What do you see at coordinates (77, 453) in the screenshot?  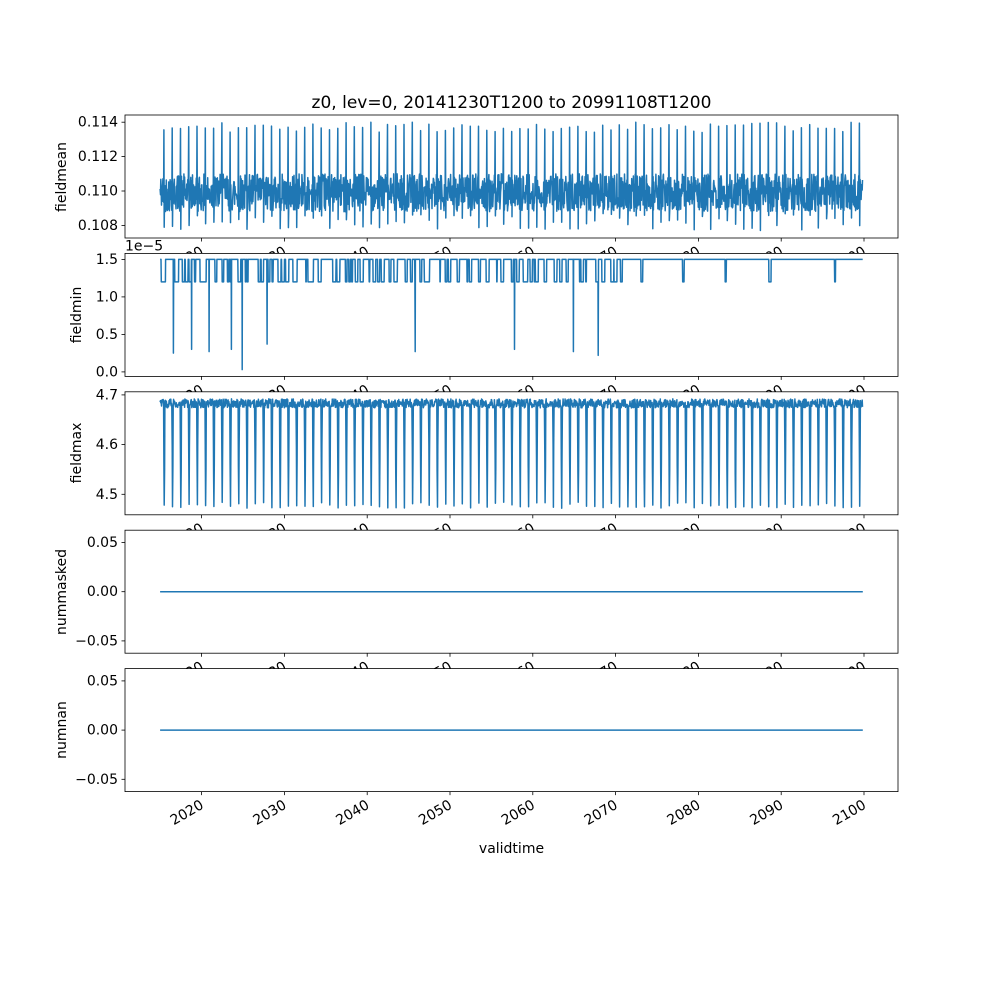 I see `y-axis-label-fieldmax: fieldmax` at bounding box center [77, 453].